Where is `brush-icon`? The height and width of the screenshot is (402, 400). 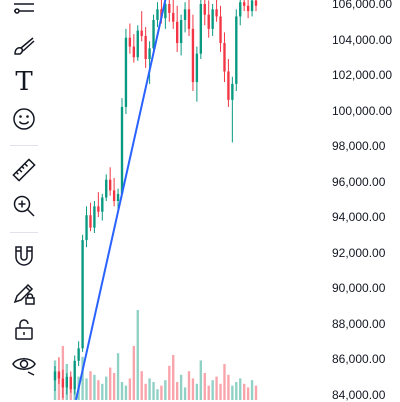
brush-icon is located at coordinates (24, 46).